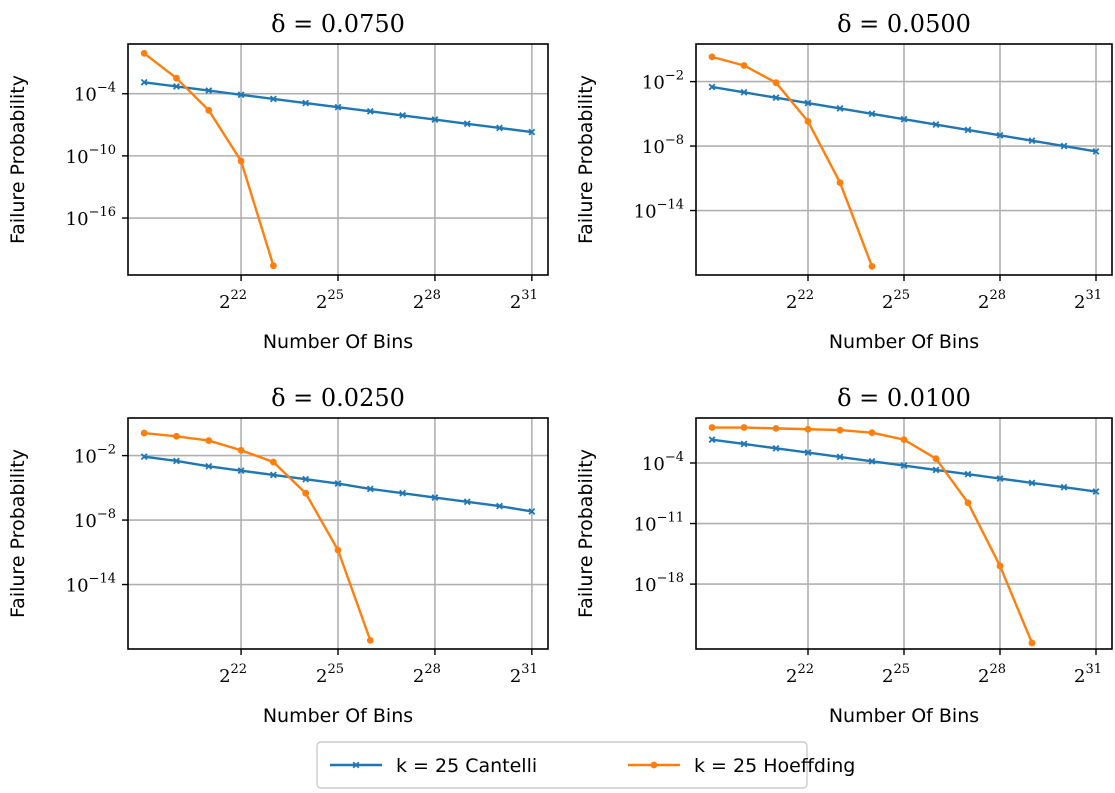 This screenshot has height=793, width=1115. Describe the element at coordinates (904, 398) in the screenshot. I see `panel-title: δ = 0.0100` at that location.